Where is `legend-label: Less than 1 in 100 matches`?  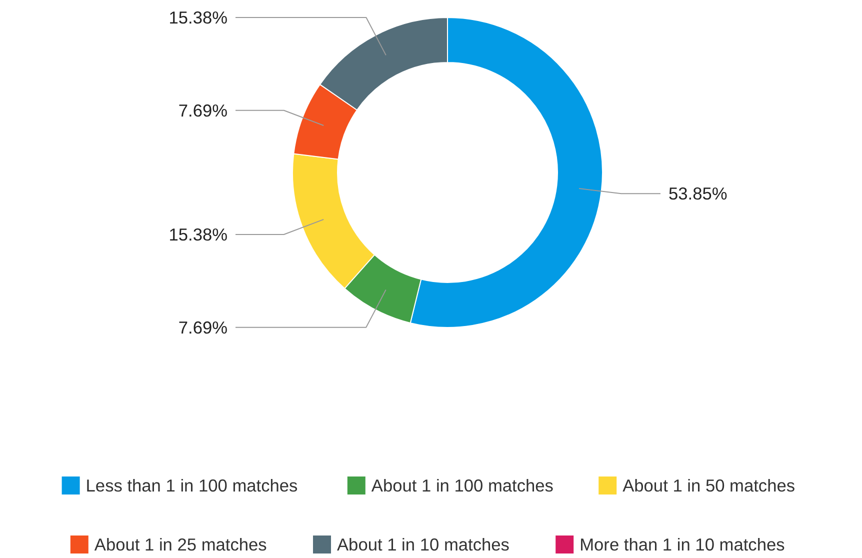 legend-label: Less than 1 in 100 matches is located at coordinates (192, 486).